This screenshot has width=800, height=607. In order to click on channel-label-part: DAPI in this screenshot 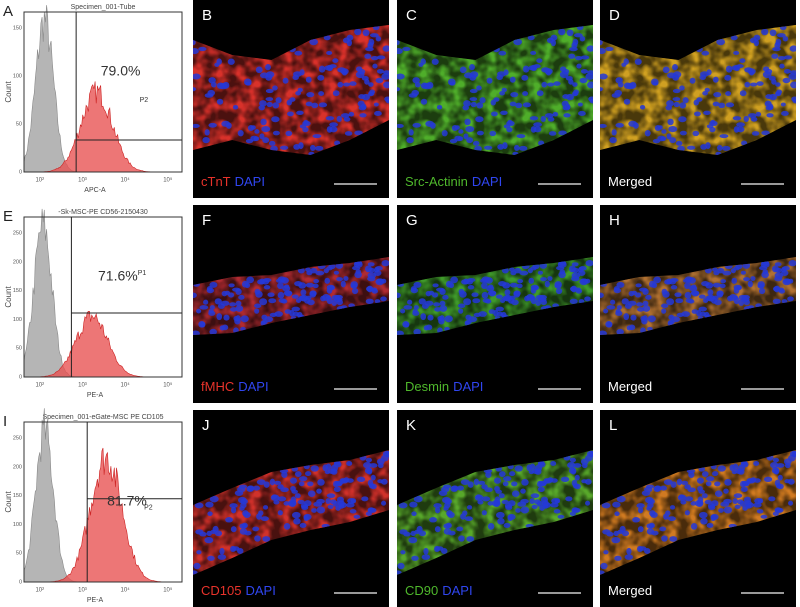, I will do `click(468, 386)`.